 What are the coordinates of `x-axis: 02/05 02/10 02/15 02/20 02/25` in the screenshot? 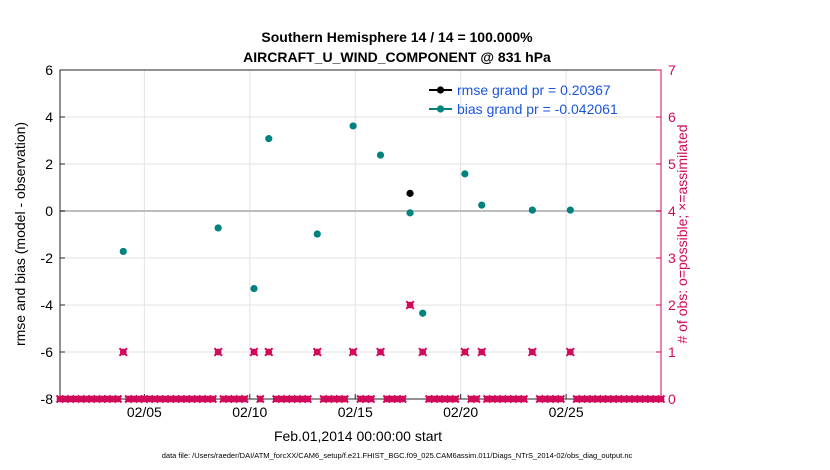 It's located at (355, 407).